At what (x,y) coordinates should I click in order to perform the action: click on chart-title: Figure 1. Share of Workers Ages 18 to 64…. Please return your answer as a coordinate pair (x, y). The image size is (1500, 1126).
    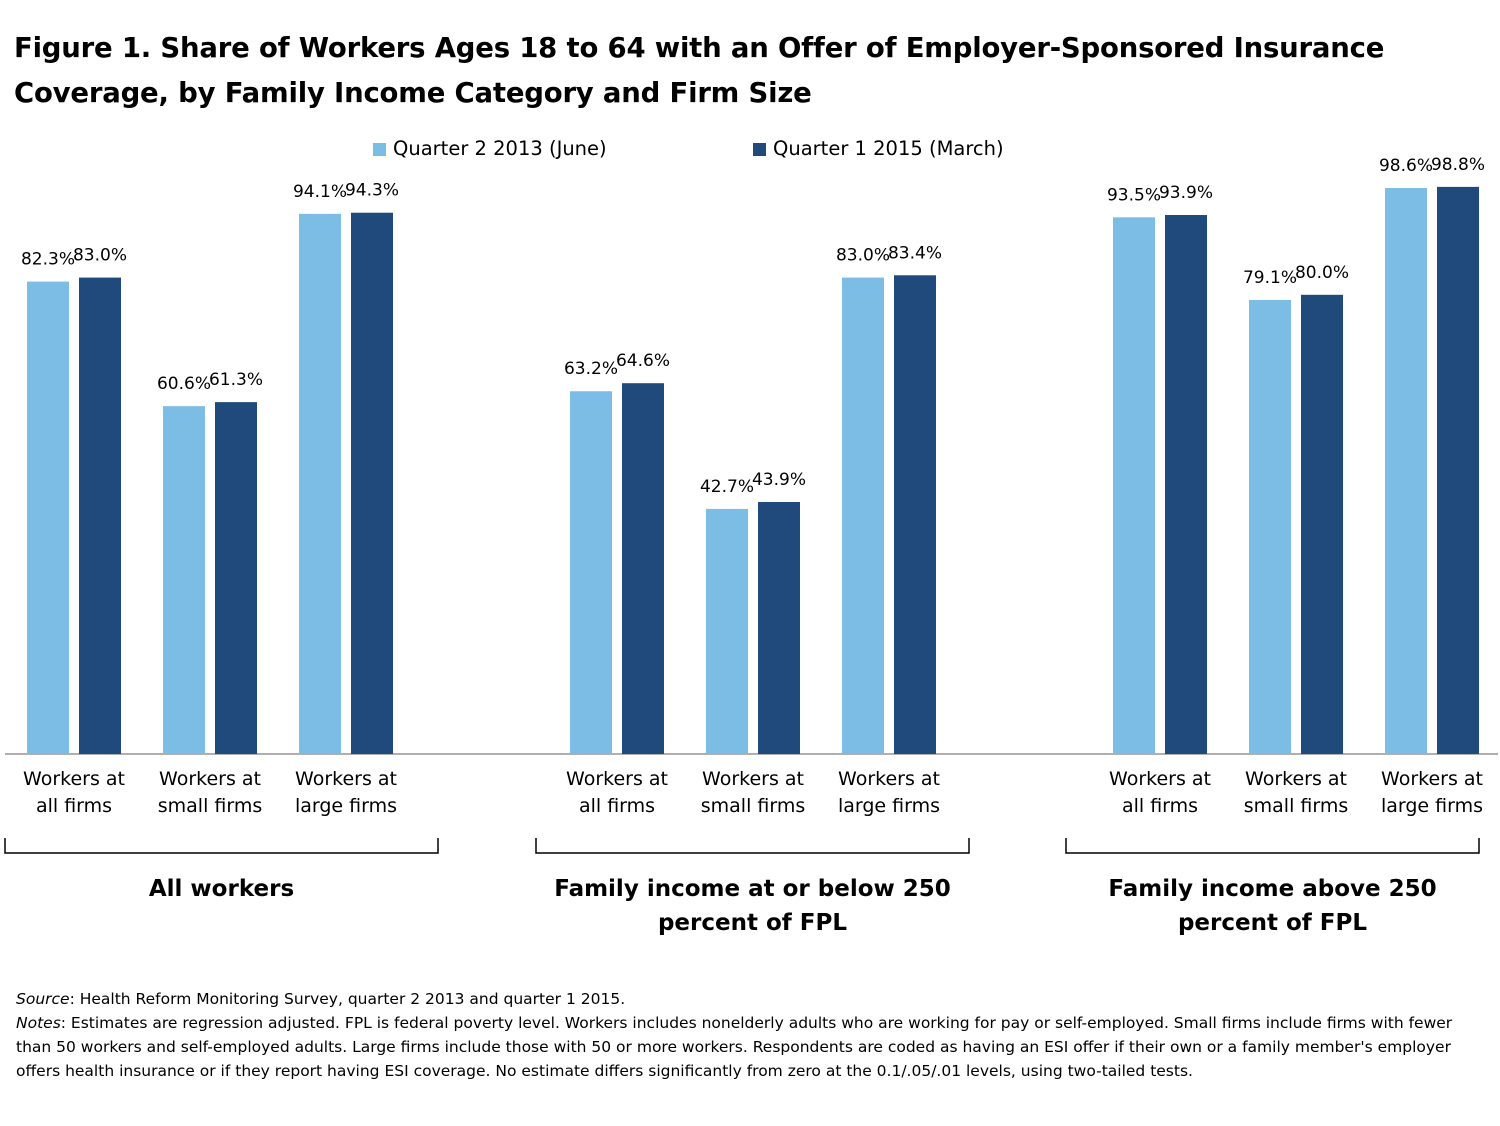
    Looking at the image, I should click on (699, 70).